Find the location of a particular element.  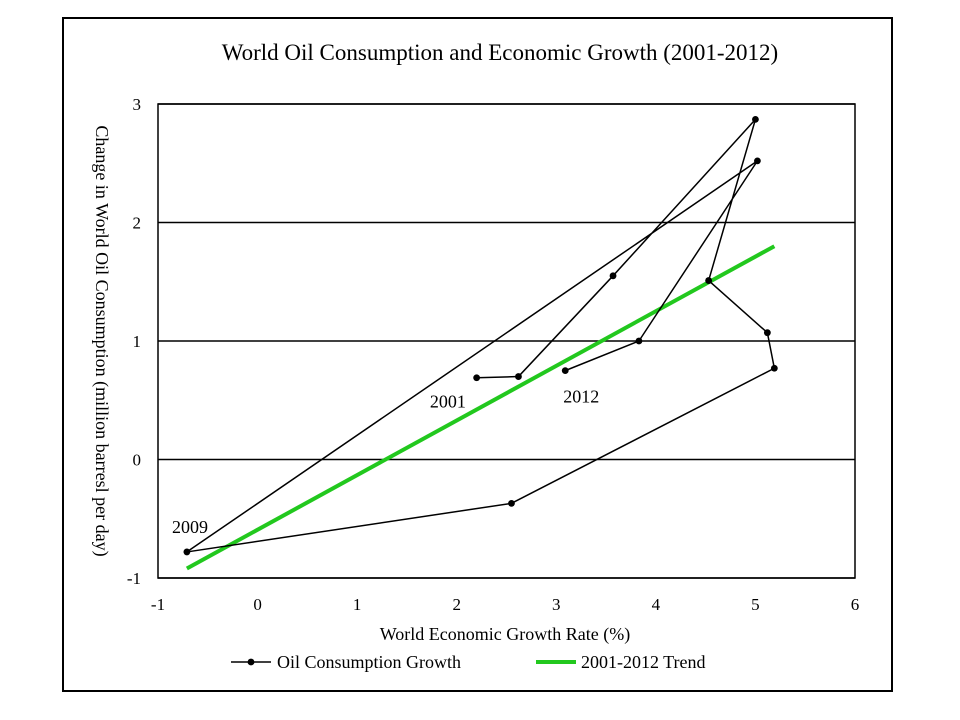

x-axis-label: World Economic Growth Rate (%) is located at coordinates (505, 634).